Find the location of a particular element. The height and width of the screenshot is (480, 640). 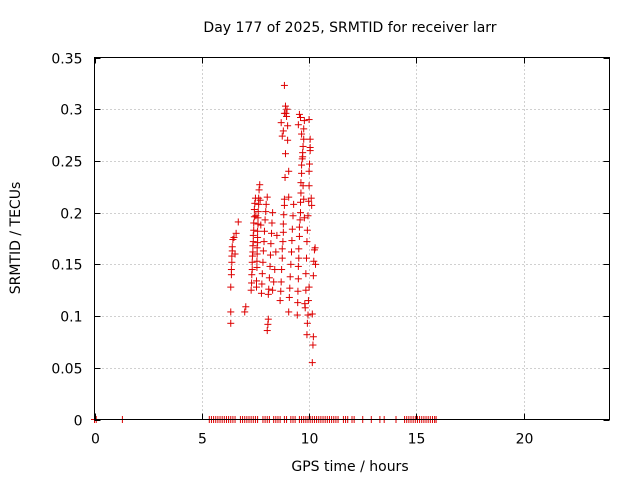

y-axis-label: SRMTID / TECUs is located at coordinates (16, 238).